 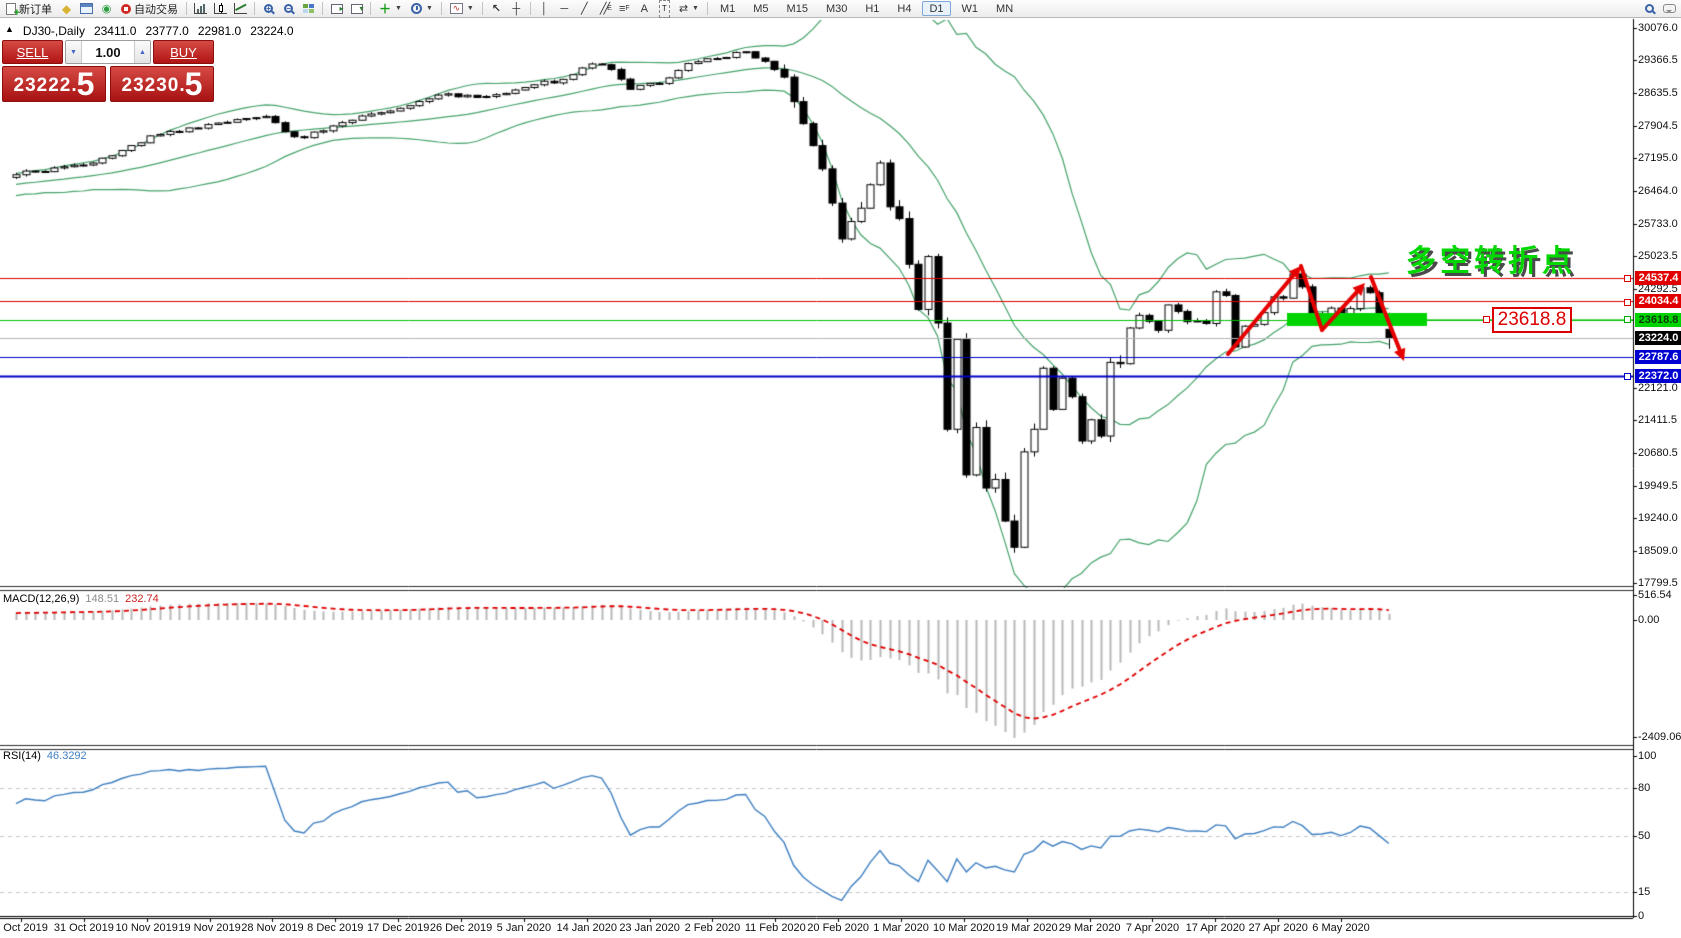 What do you see at coordinates (81, 599) in the screenshot?
I see `macd-label-row: MACD(12,26,9) 148.51 232.74` at bounding box center [81, 599].